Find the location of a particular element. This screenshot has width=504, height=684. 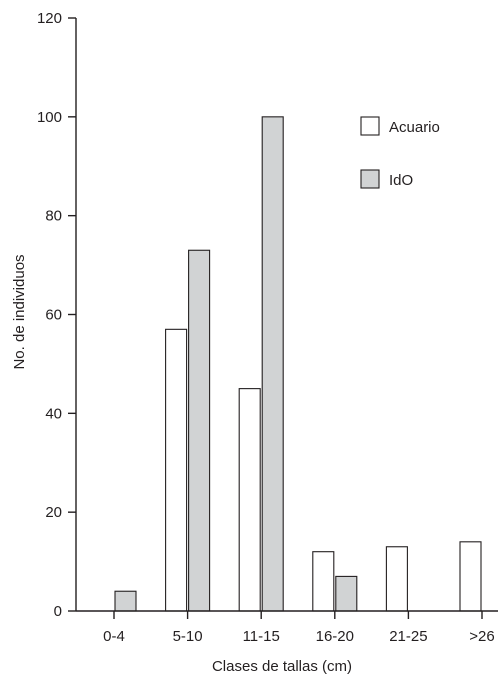

legend-swatch-ido is located at coordinates (370, 179).